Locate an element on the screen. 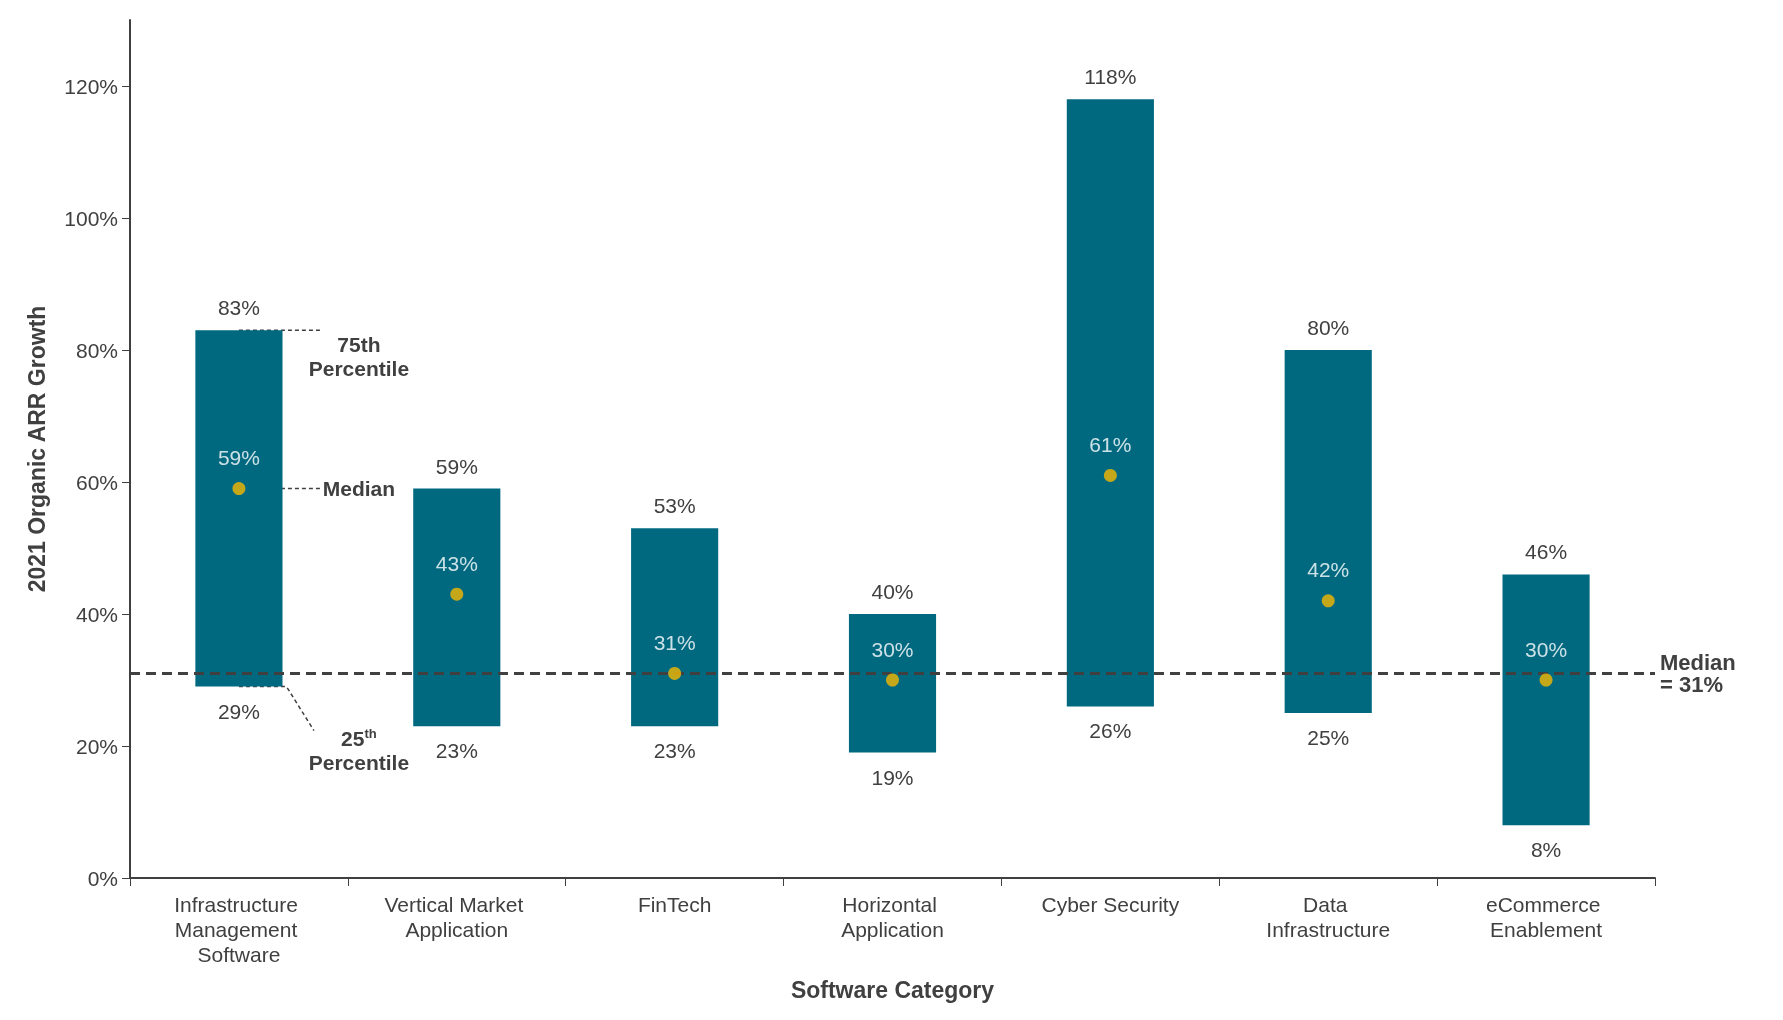 This screenshot has height=1020, width=1783. annotation: 29% is located at coordinates (238, 711).